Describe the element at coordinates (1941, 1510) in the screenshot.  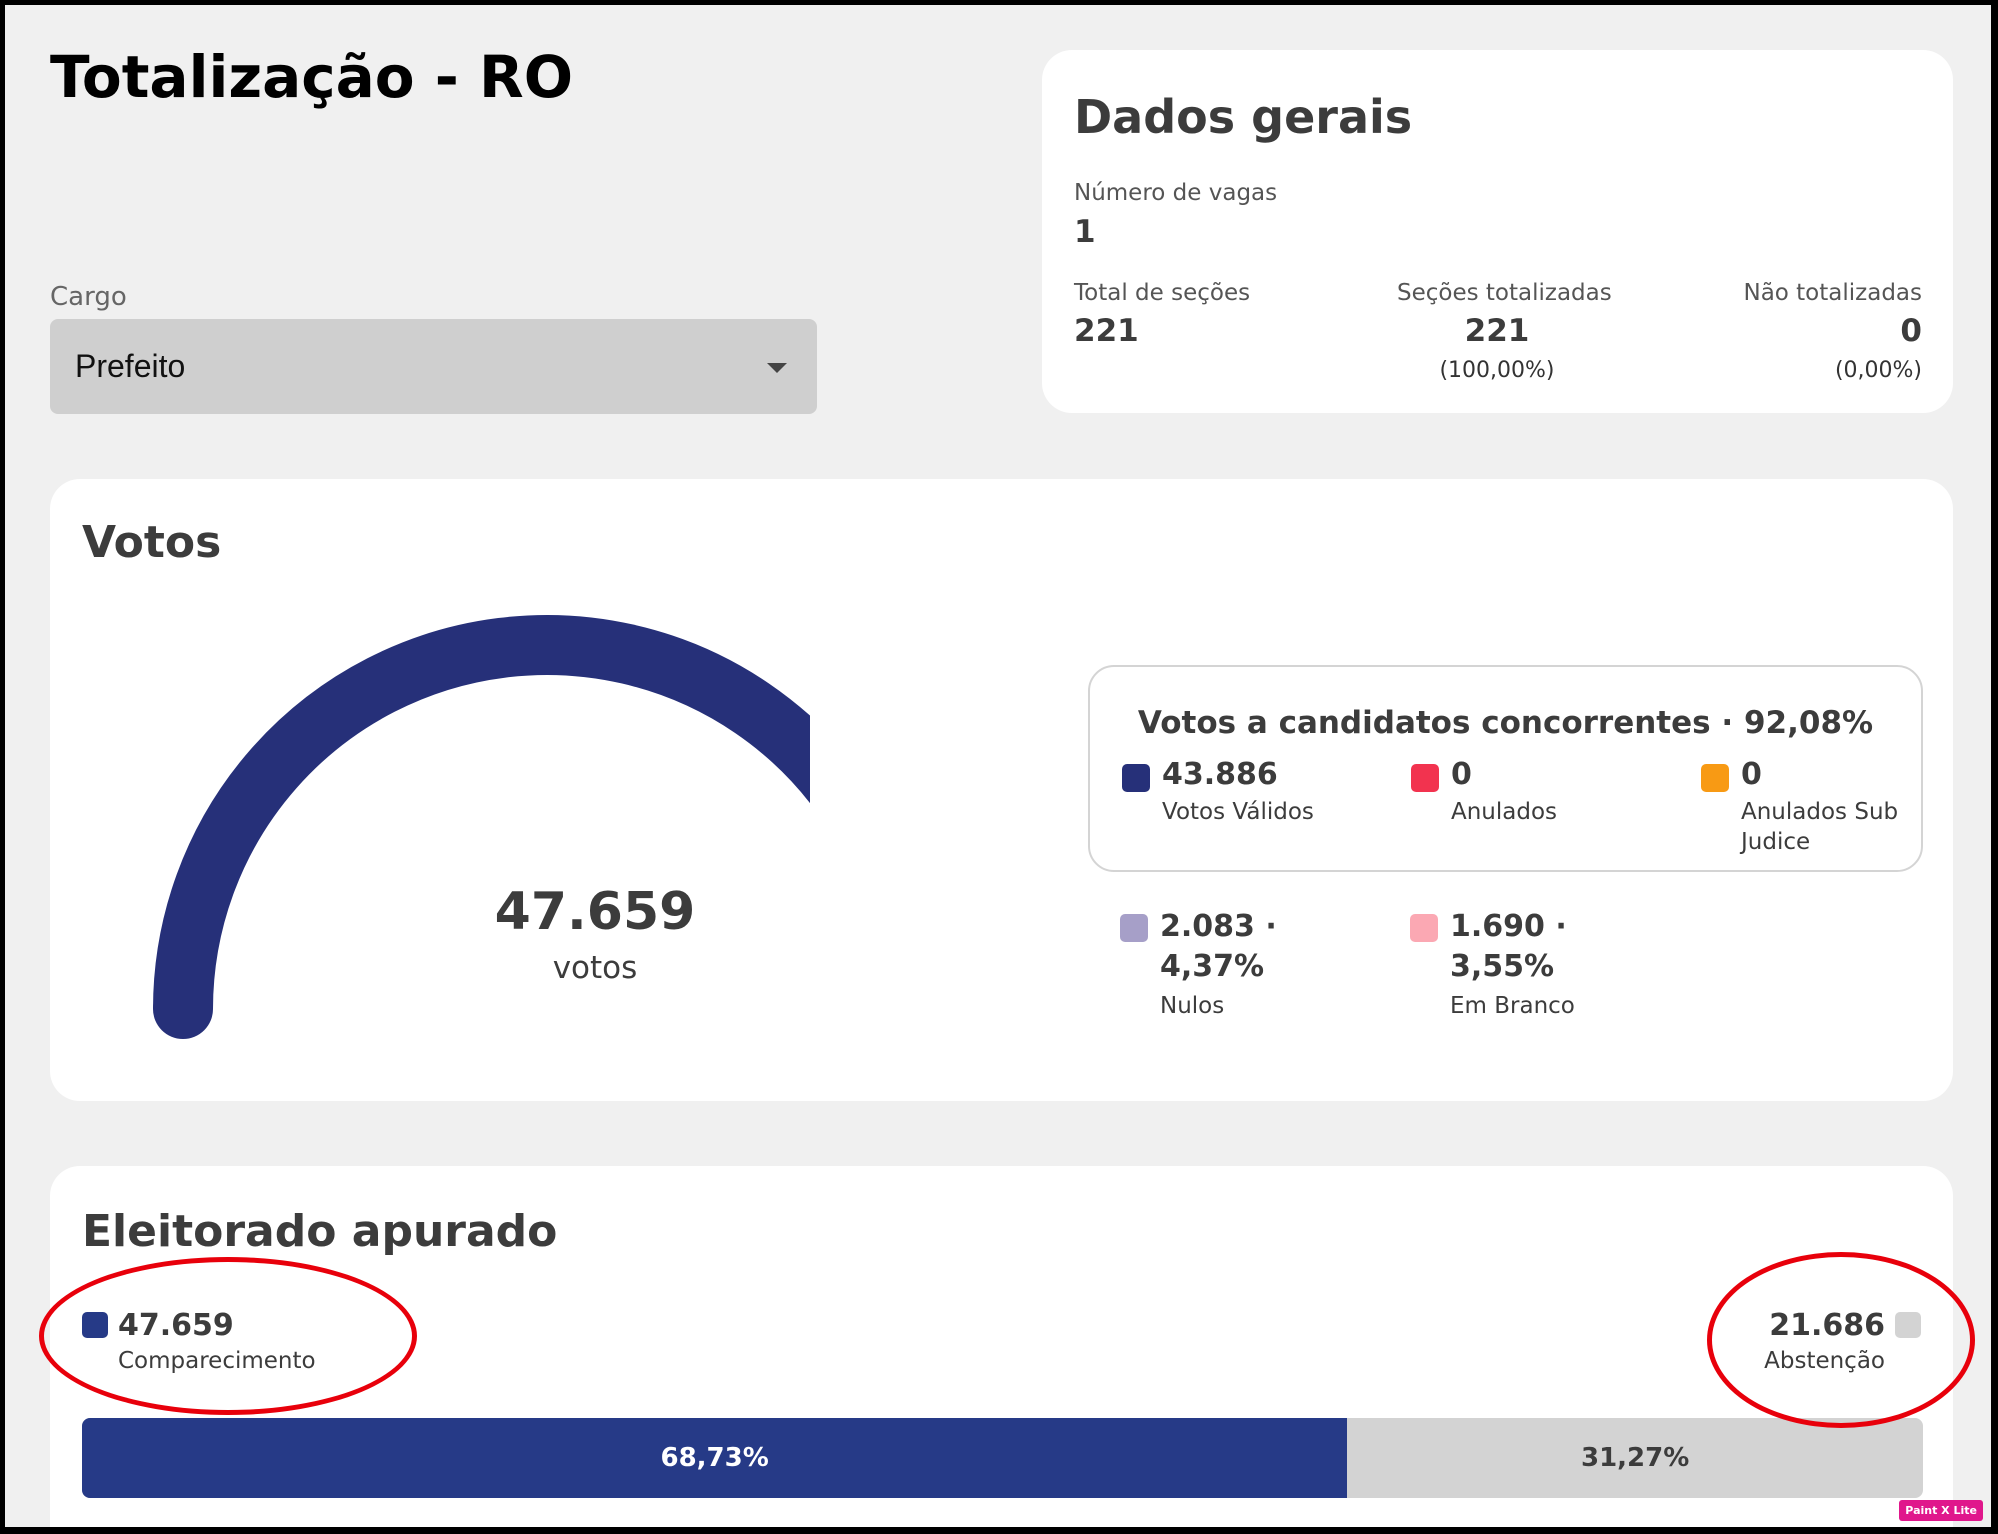
I see `watermark-badge: Paint X Lite` at that location.